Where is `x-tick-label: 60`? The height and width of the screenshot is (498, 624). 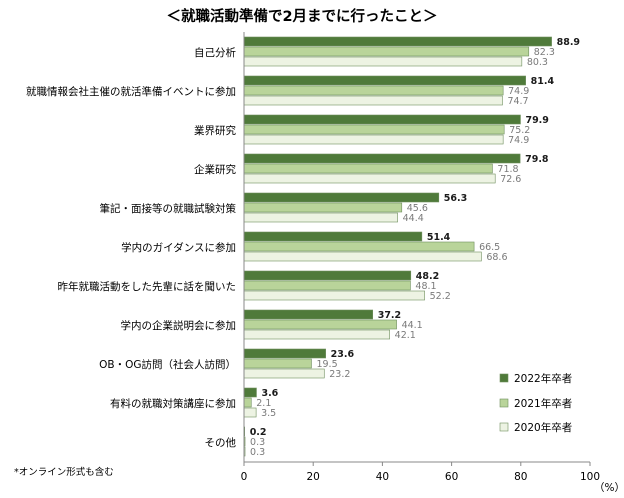 x-tick-label: 60 is located at coordinates (451, 477).